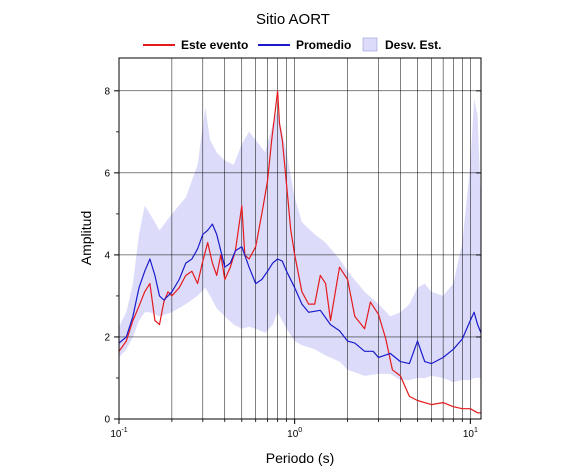 The width and height of the screenshot is (586, 475). I want to click on y-tick-label: 2, so click(107, 337).